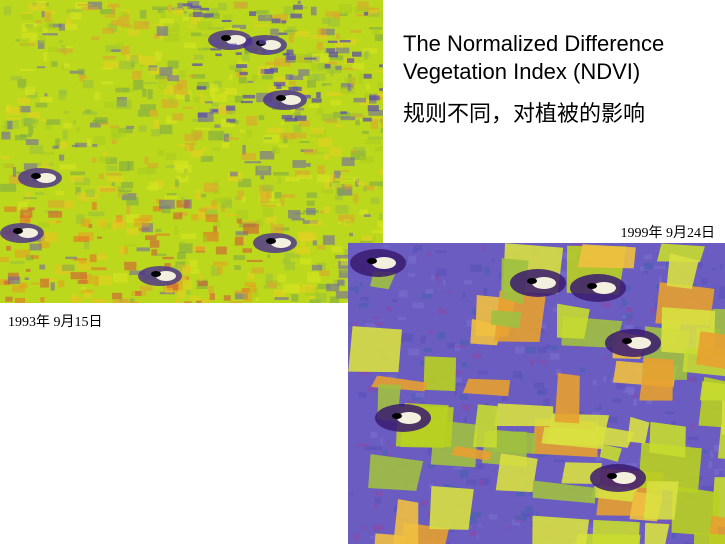 This screenshot has height=544, width=725. I want to click on bright-spot, so click(281, 243).